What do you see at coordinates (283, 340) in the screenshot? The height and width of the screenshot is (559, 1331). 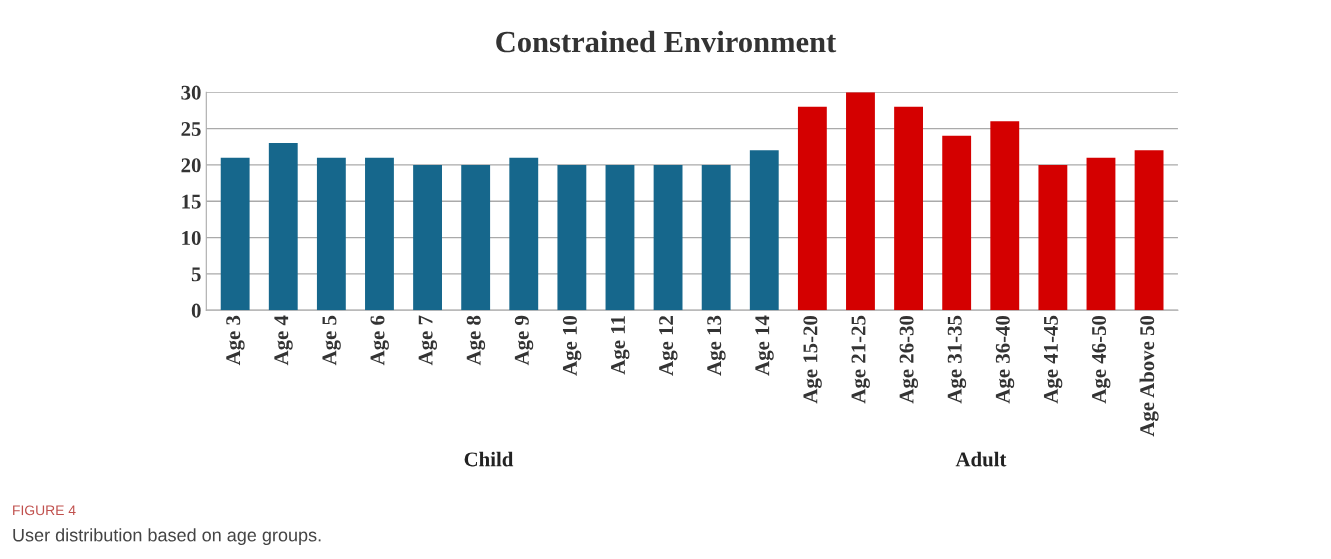 I see `x-tick-label: Age 4` at bounding box center [283, 340].